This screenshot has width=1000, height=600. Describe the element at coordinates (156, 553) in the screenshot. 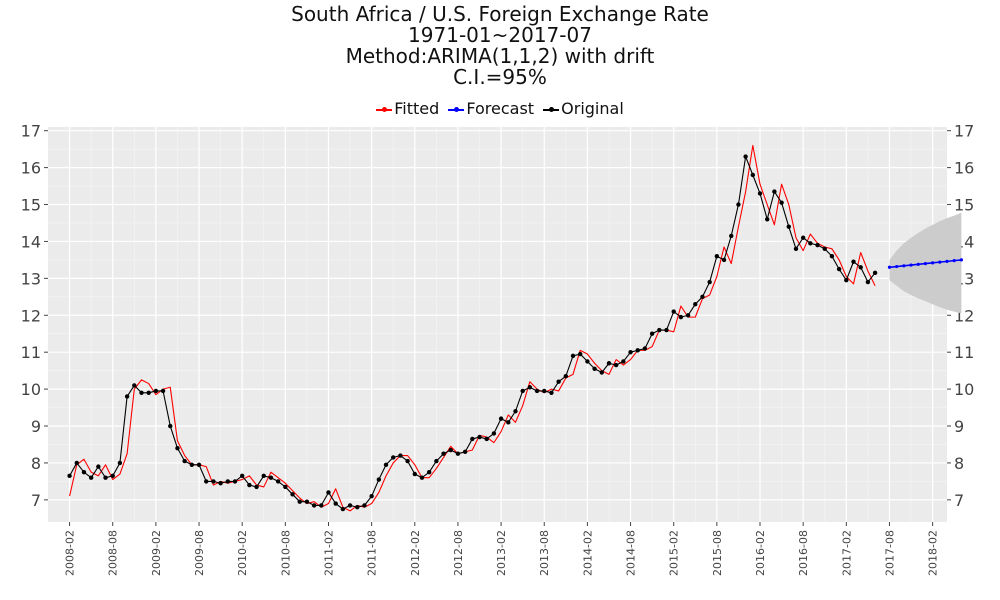

I see `x-tick-label: 2009-02` at that location.